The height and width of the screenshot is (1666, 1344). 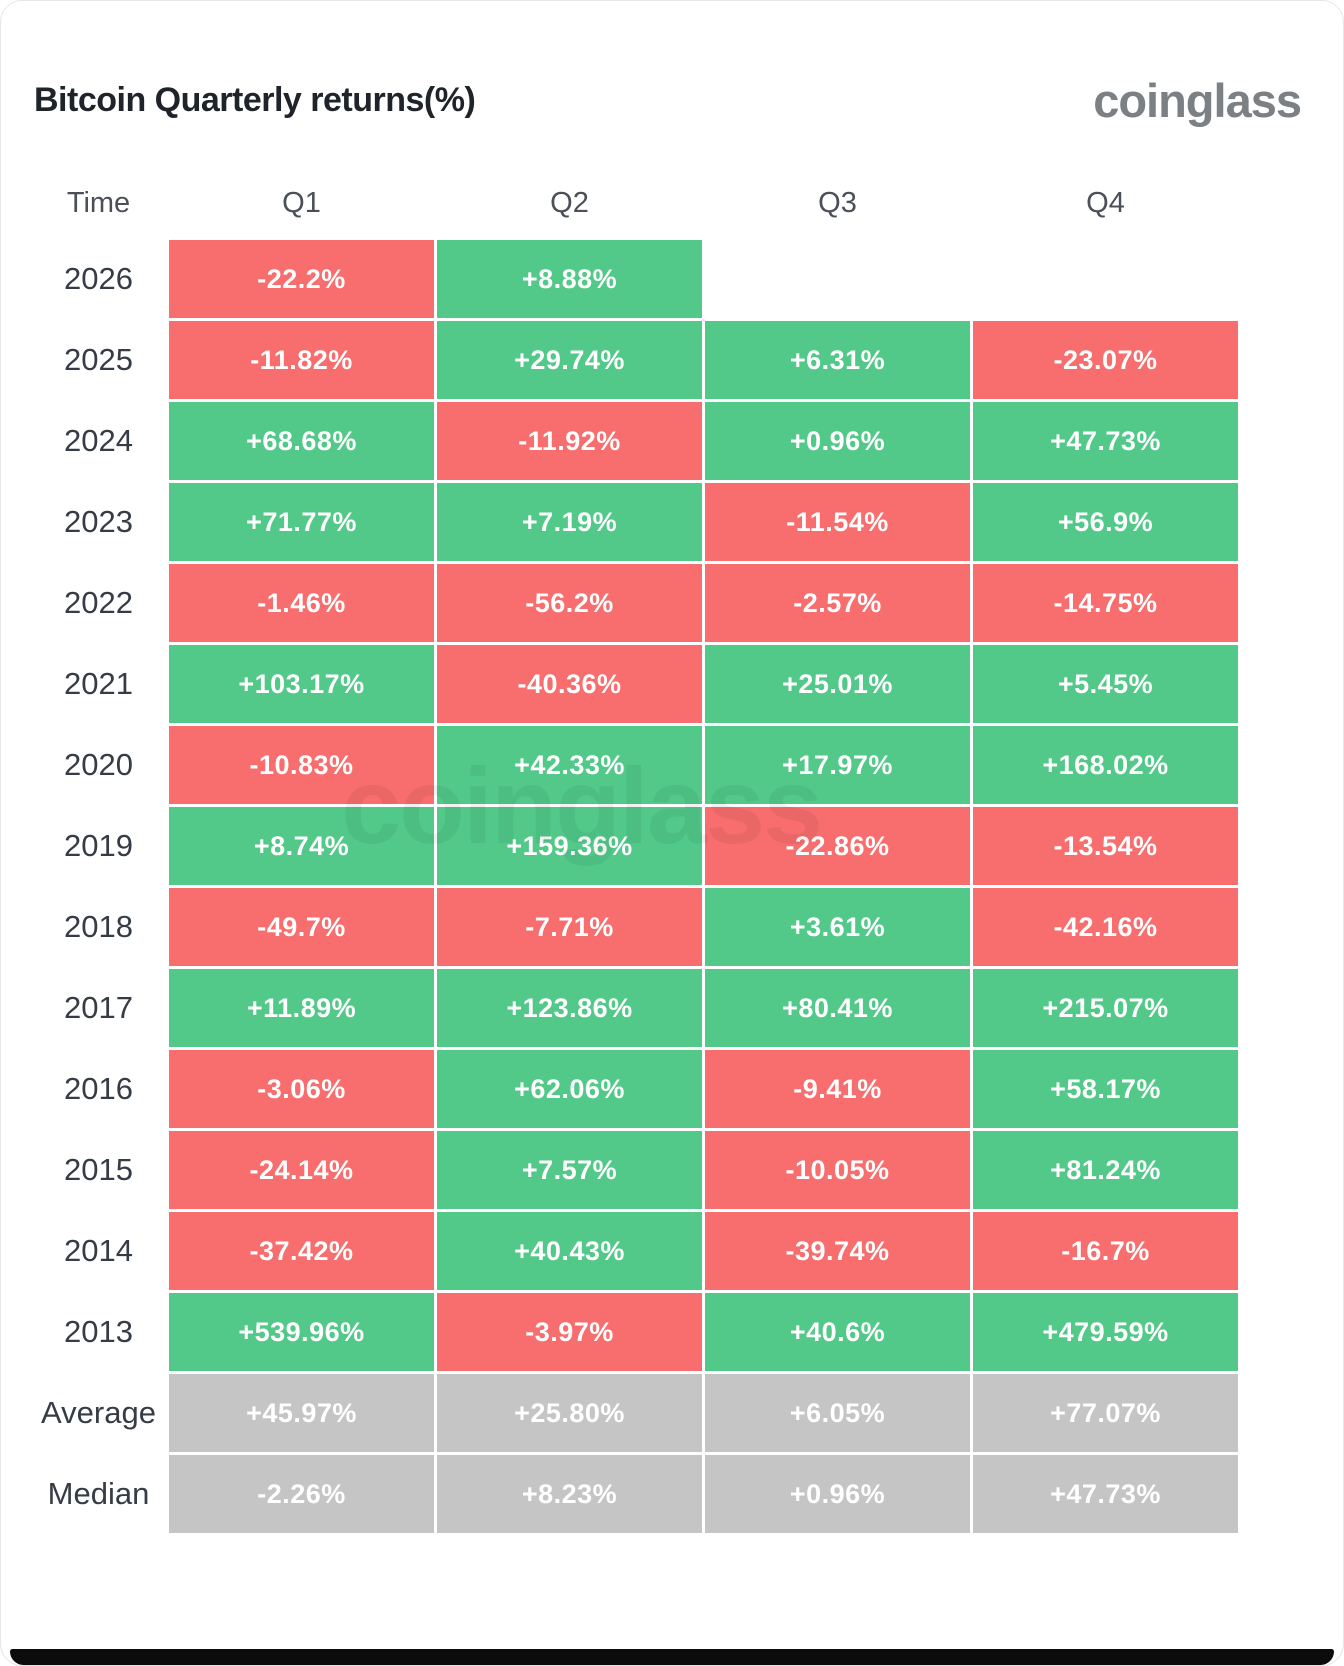 What do you see at coordinates (569, 846) in the screenshot?
I see `table-cell: +159.36%` at bounding box center [569, 846].